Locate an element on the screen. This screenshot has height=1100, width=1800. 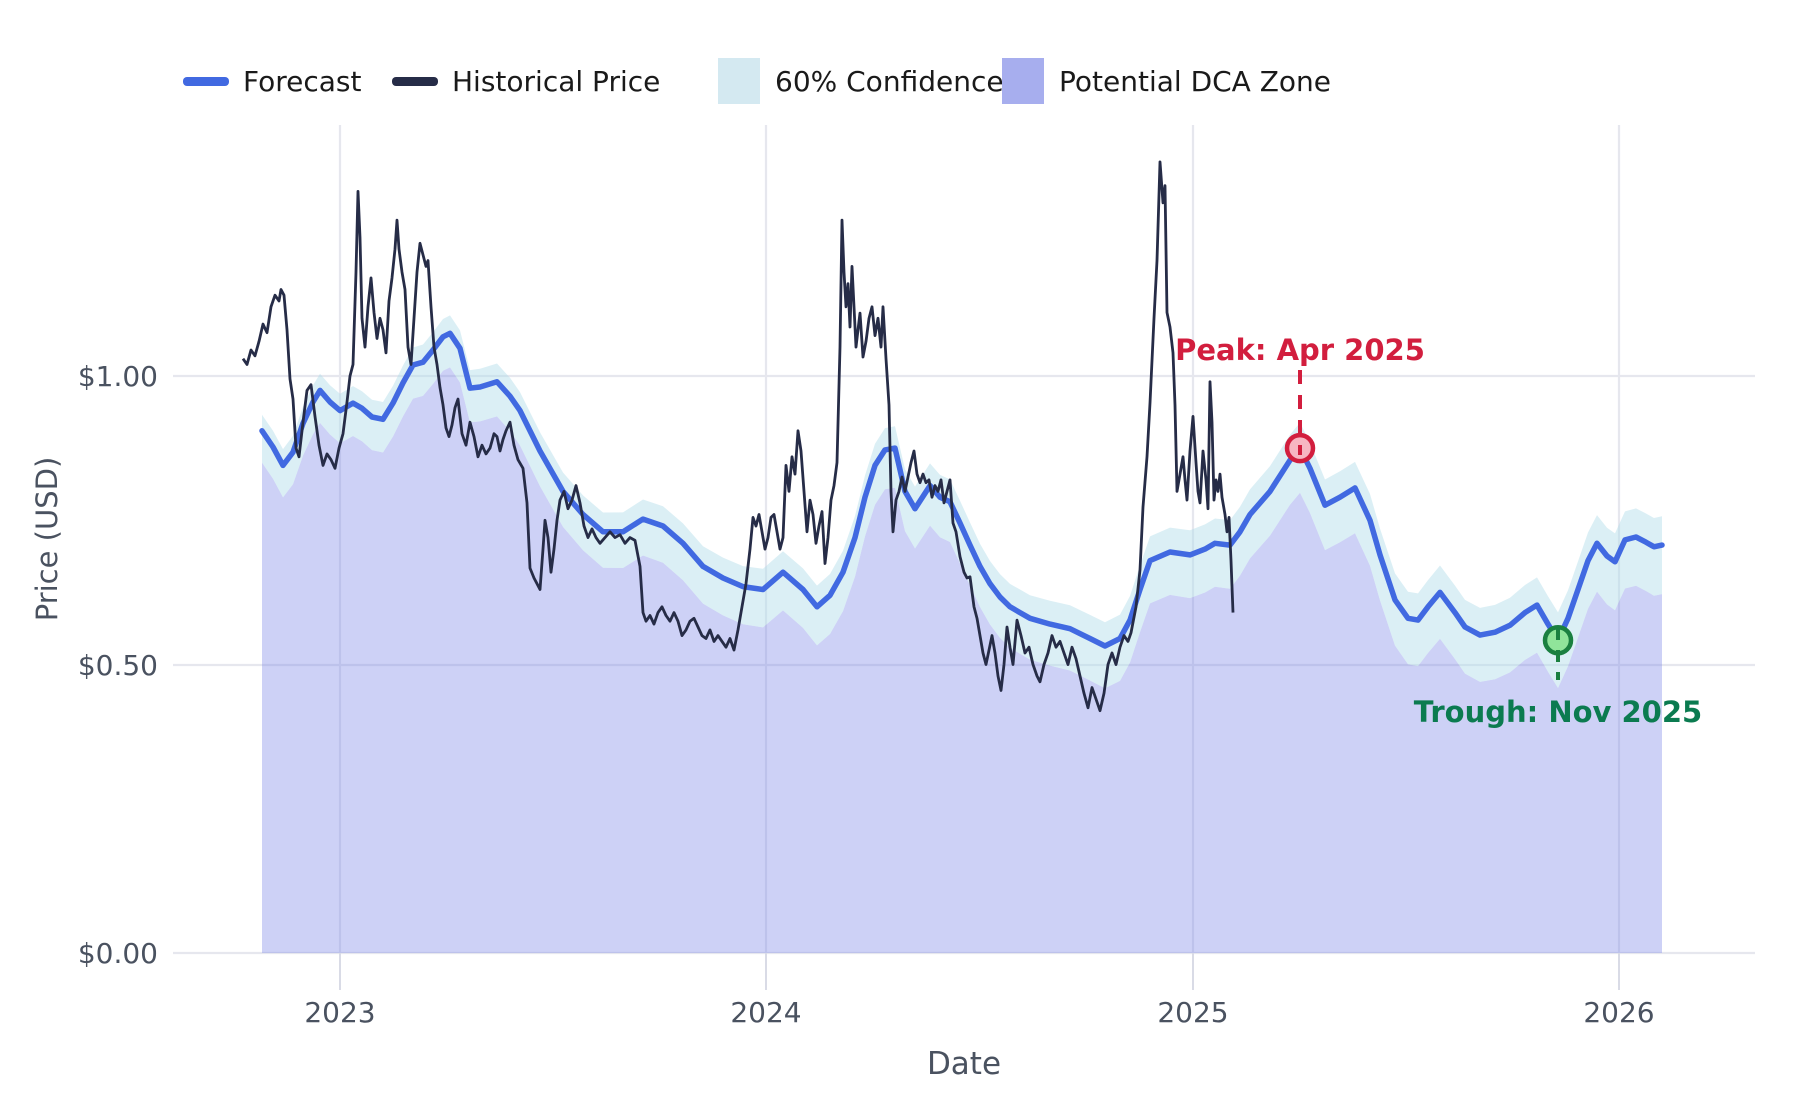
trough-marker-fill is located at coordinates (1558, 640).